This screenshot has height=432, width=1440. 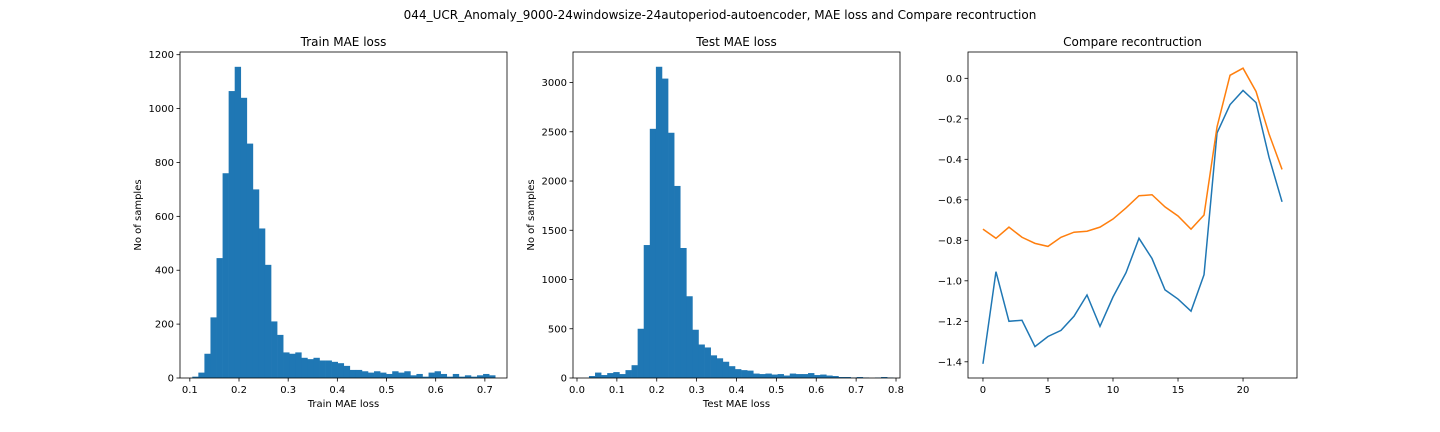 I want to click on plot-title: Train MAE loss, so click(x=343, y=42).